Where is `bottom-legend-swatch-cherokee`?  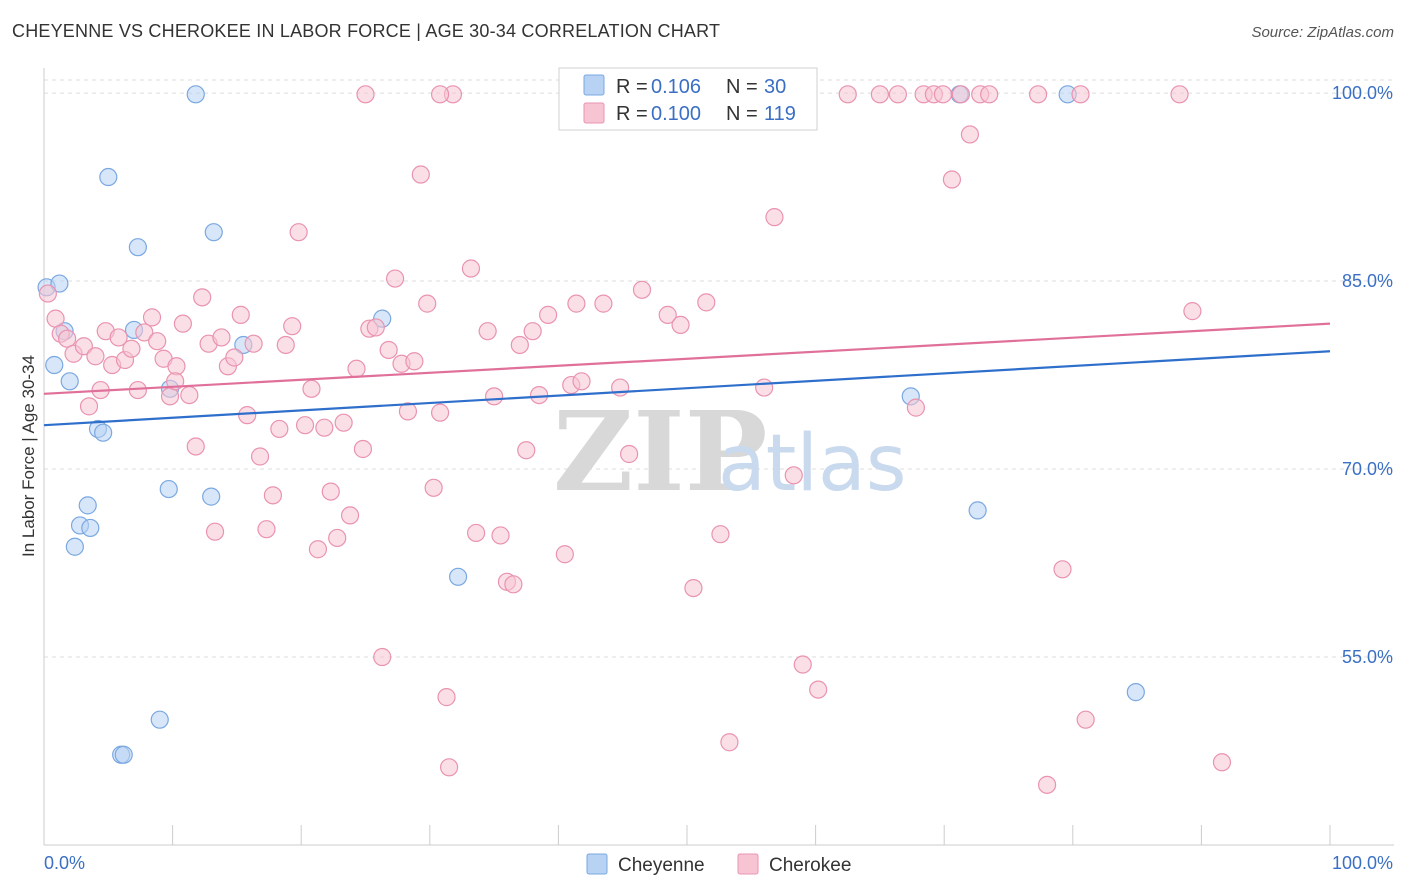 bottom-legend-swatch-cherokee is located at coordinates (748, 864).